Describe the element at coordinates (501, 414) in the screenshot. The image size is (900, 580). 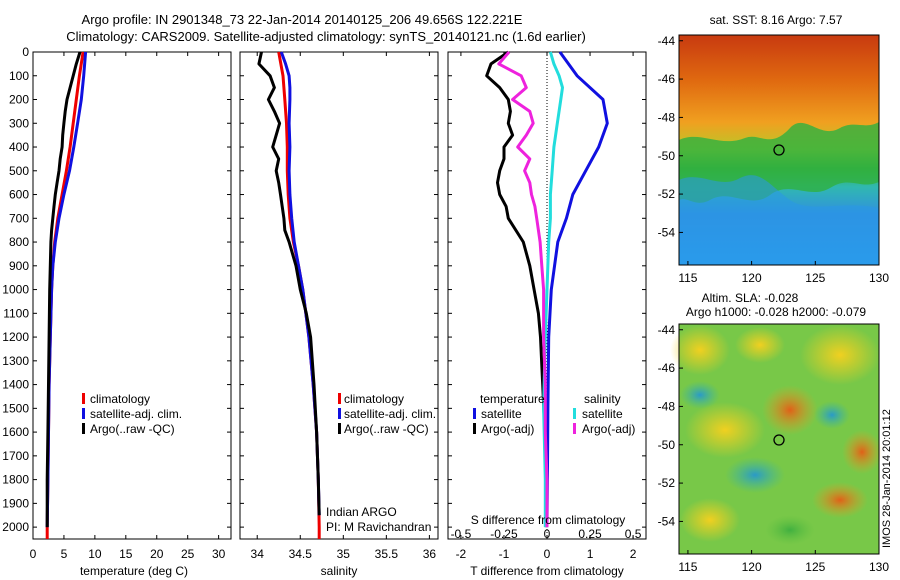
I see `legend-label-t-satellite: satellite` at that location.